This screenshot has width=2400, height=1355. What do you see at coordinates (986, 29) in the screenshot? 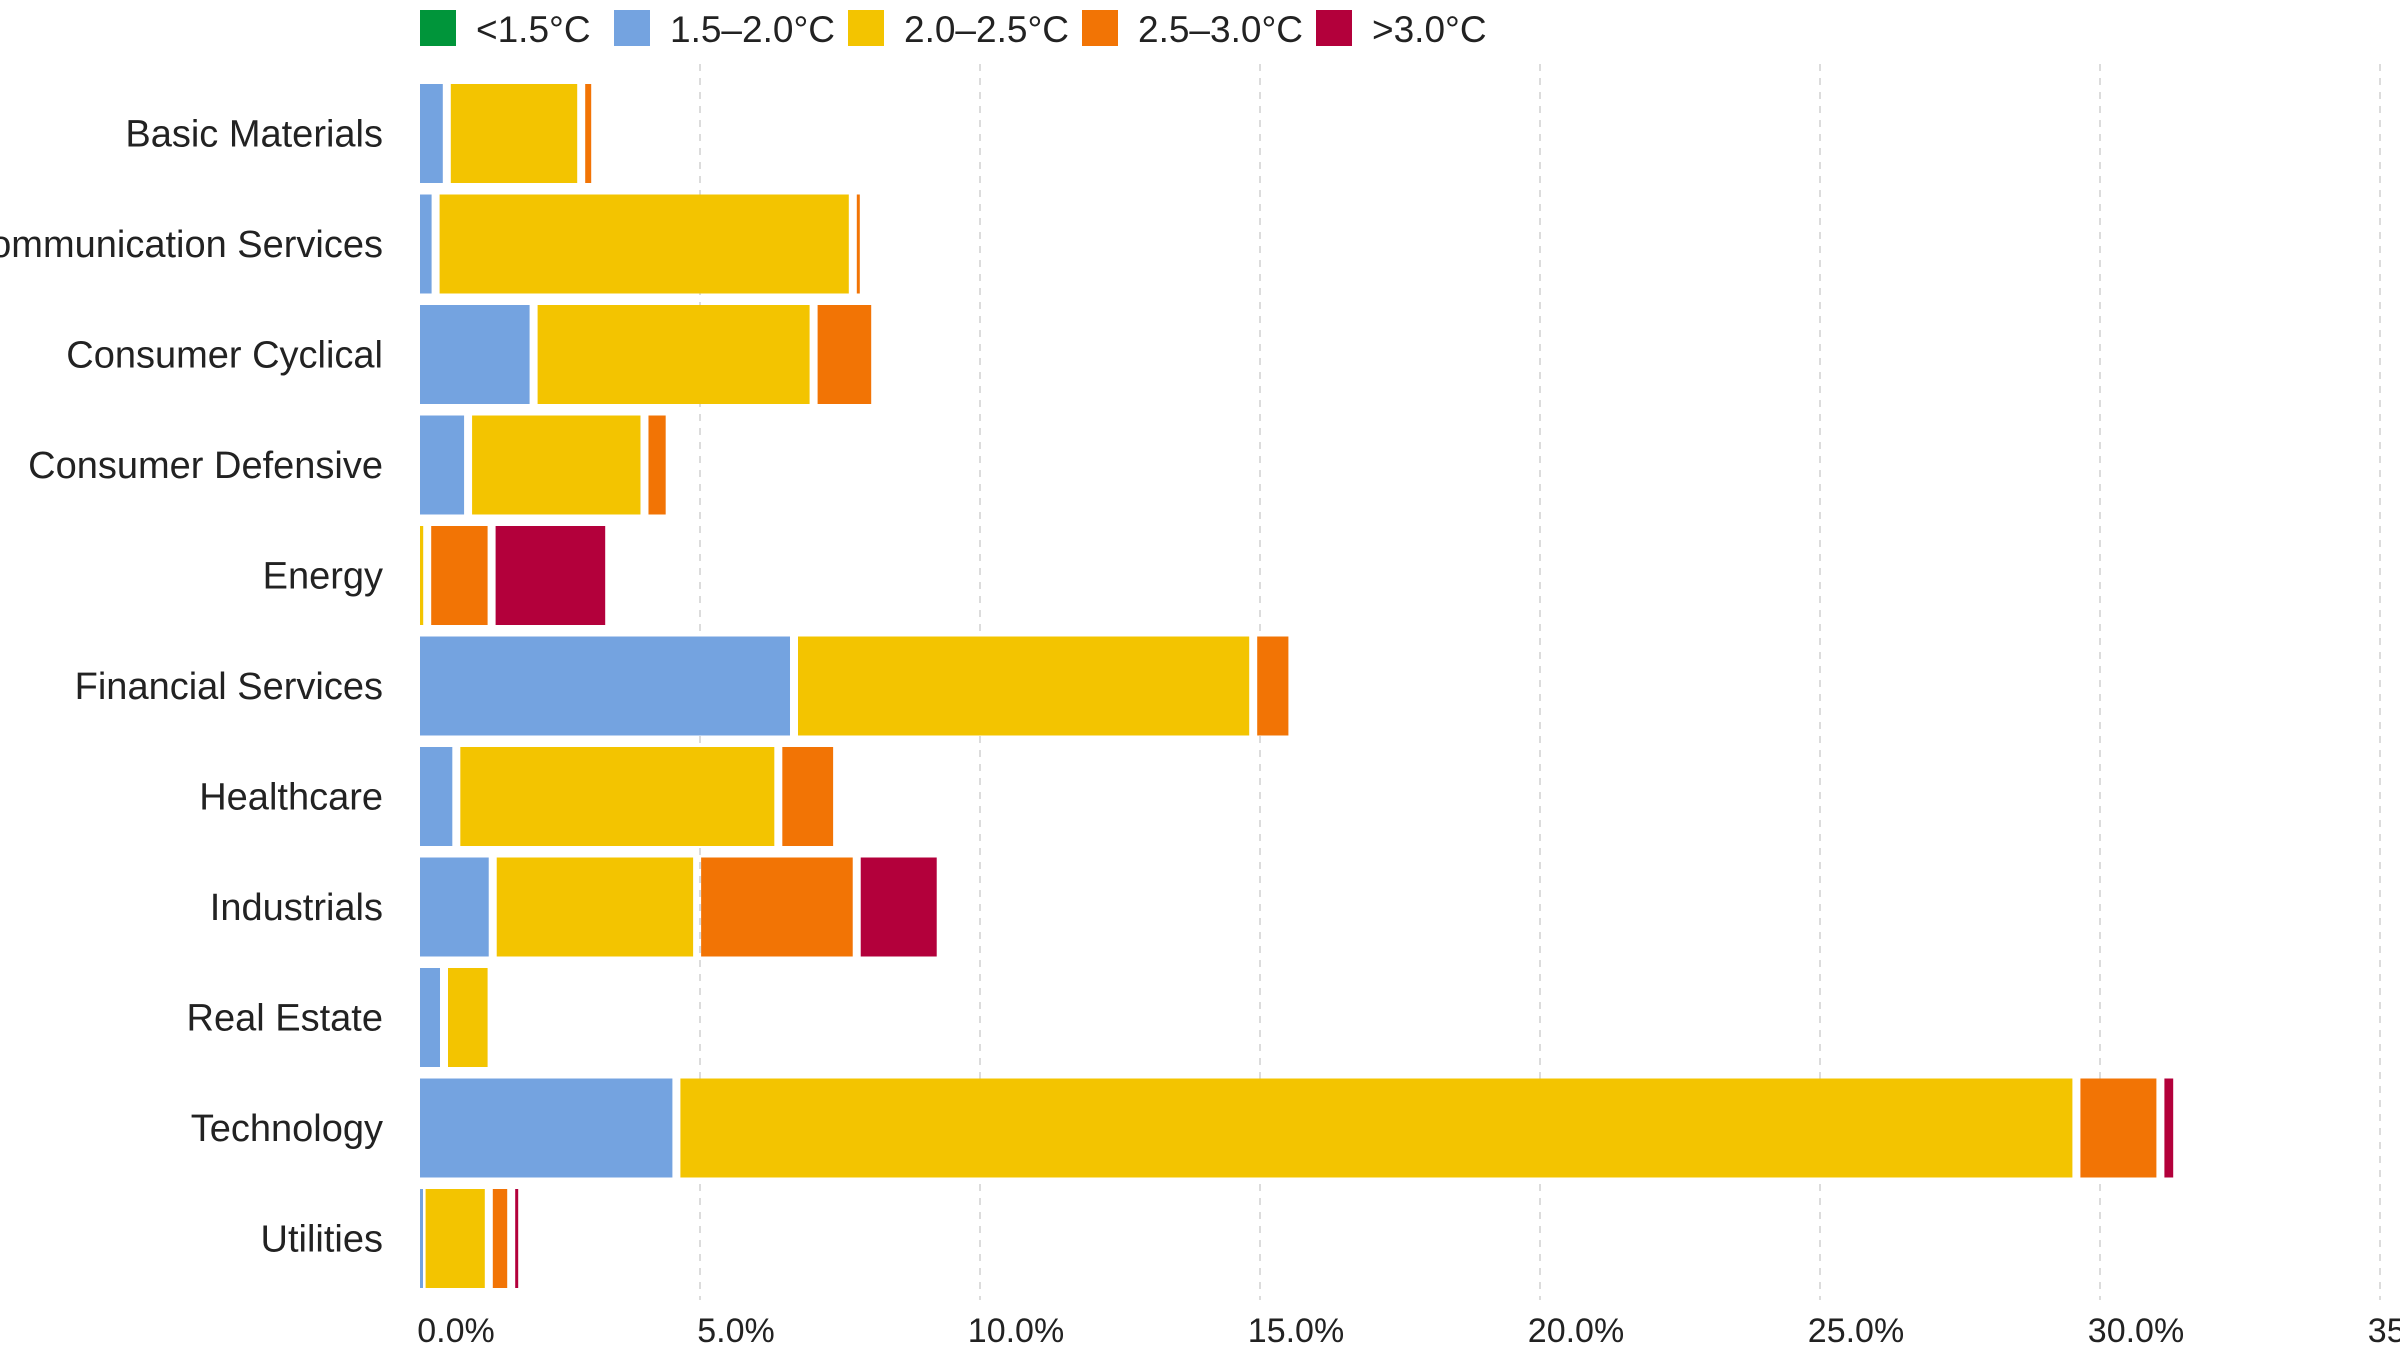
I see `legend-label-2-0-2-5-c: 2.0–2.5°C` at bounding box center [986, 29].